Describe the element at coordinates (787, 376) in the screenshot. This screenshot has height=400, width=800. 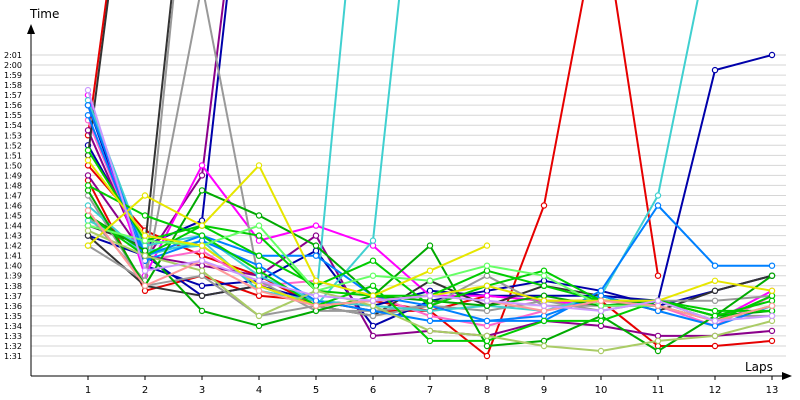
I see `x-axis-arrow` at that location.